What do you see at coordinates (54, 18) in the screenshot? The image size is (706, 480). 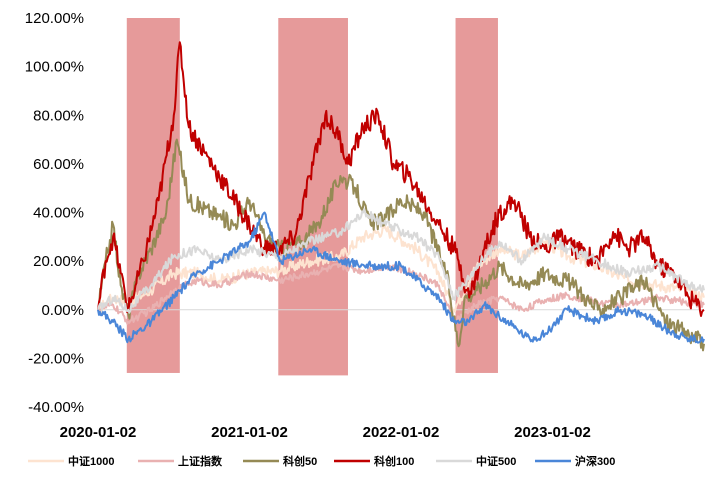 I see `y-tick-label: 120.00%` at bounding box center [54, 18].